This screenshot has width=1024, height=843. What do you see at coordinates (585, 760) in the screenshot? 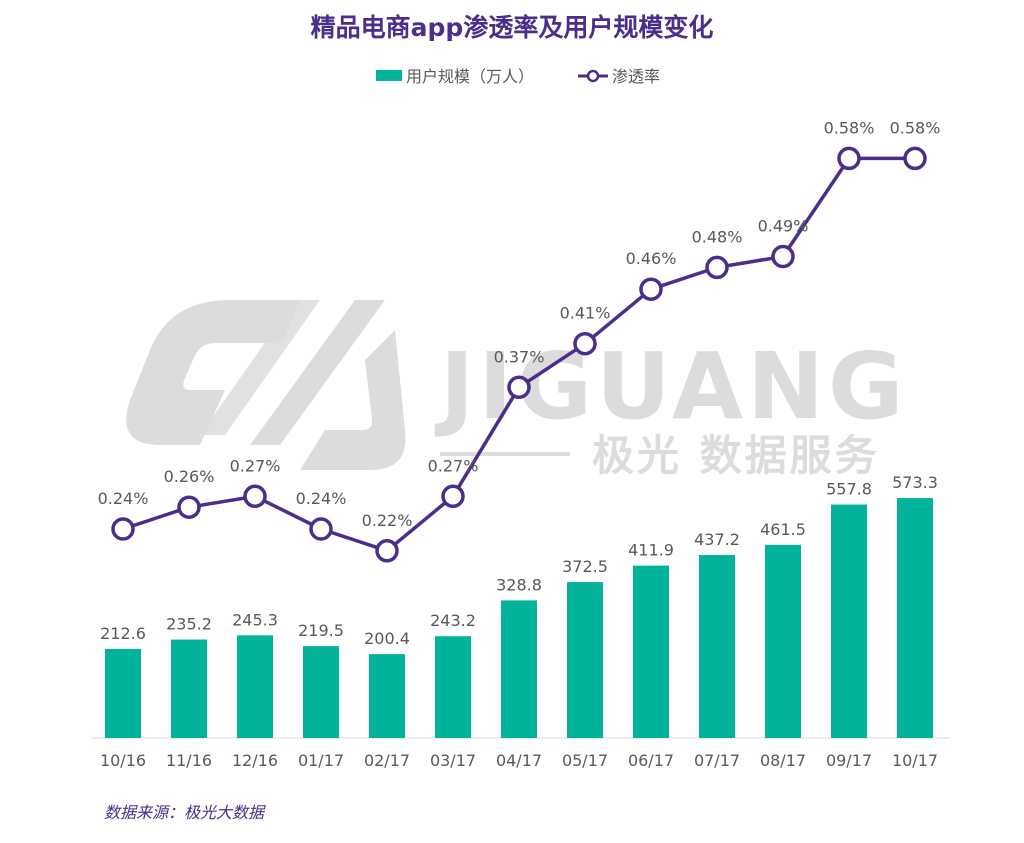
I see `x-tick-label: 05/17` at bounding box center [585, 760].